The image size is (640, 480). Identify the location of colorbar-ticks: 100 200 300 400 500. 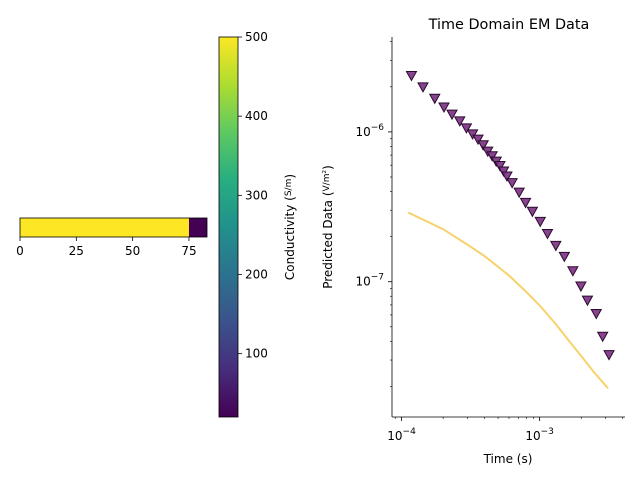
(253, 195).